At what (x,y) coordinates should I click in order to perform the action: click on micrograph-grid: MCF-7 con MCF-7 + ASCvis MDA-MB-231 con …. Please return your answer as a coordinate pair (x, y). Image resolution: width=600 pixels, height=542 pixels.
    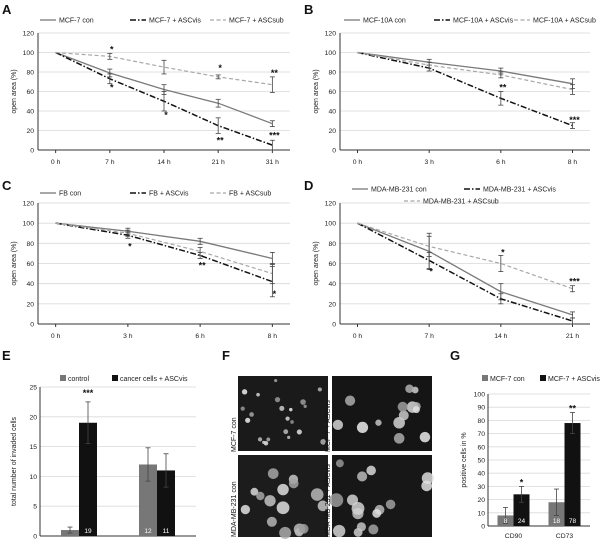
    Looking at the image, I should click on (332, 457).